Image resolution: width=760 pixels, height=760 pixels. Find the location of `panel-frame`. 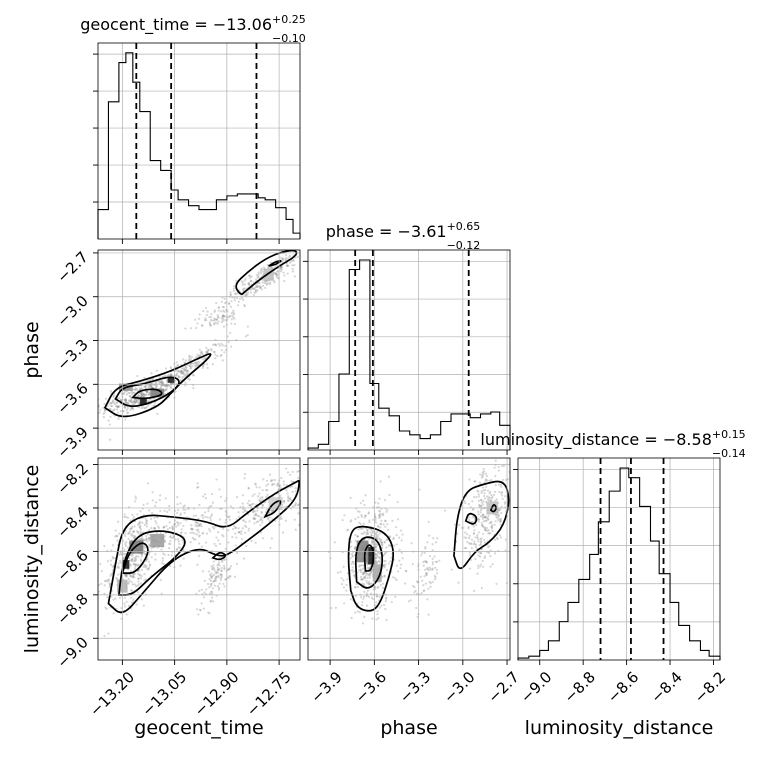

panel-frame is located at coordinates (199, 559).